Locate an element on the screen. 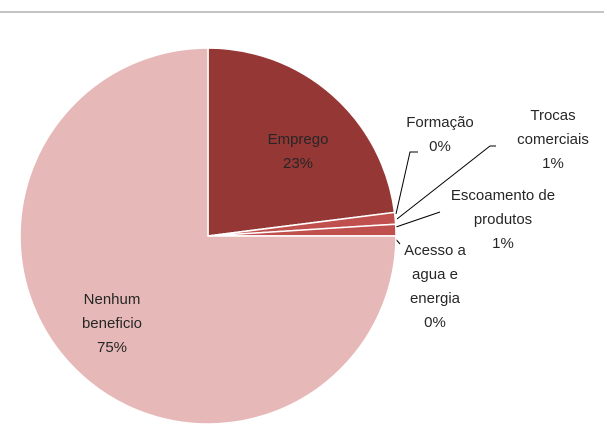 The image size is (604, 448). slice-label: Escoamento de produtos 1% is located at coordinates (503, 220).